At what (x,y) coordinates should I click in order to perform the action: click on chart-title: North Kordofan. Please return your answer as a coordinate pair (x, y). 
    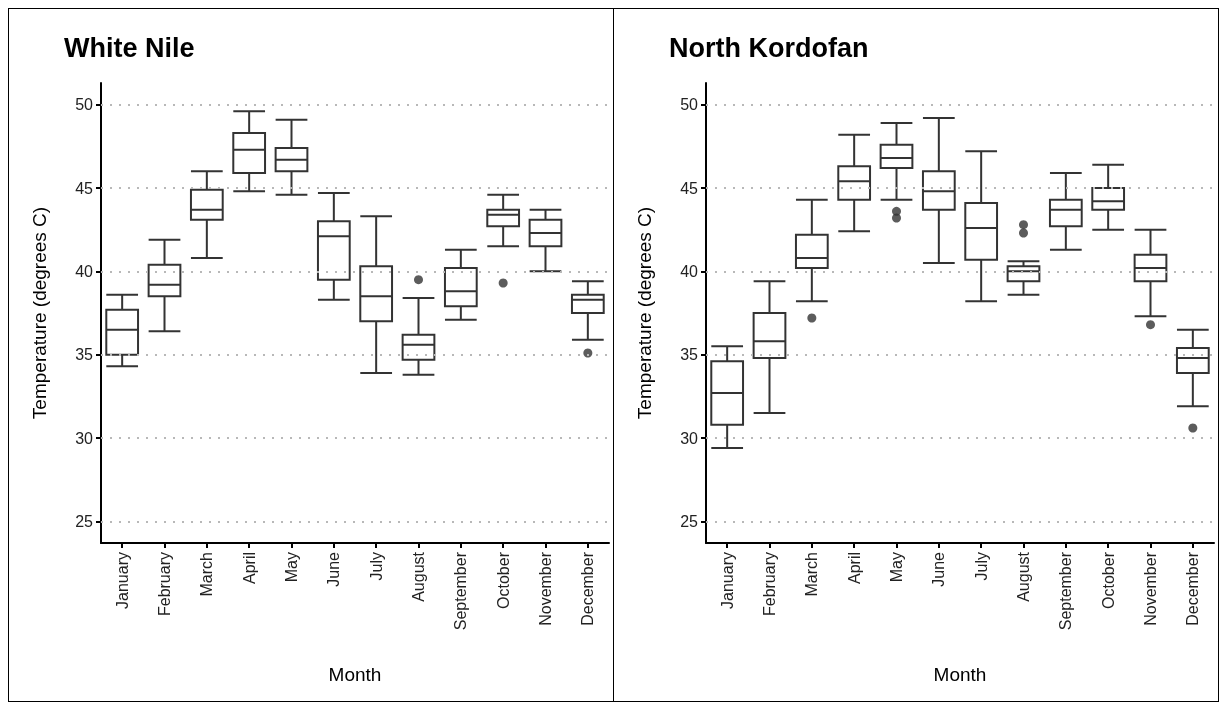
    Looking at the image, I should click on (768, 47).